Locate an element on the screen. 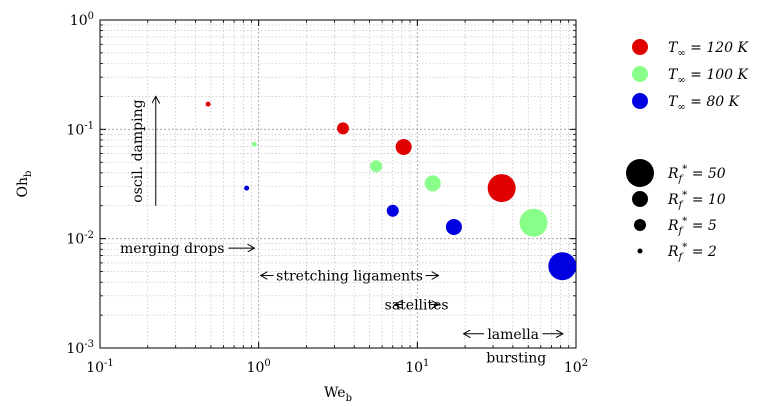  x-tick-label: 101​ is located at coordinates (417, 367).